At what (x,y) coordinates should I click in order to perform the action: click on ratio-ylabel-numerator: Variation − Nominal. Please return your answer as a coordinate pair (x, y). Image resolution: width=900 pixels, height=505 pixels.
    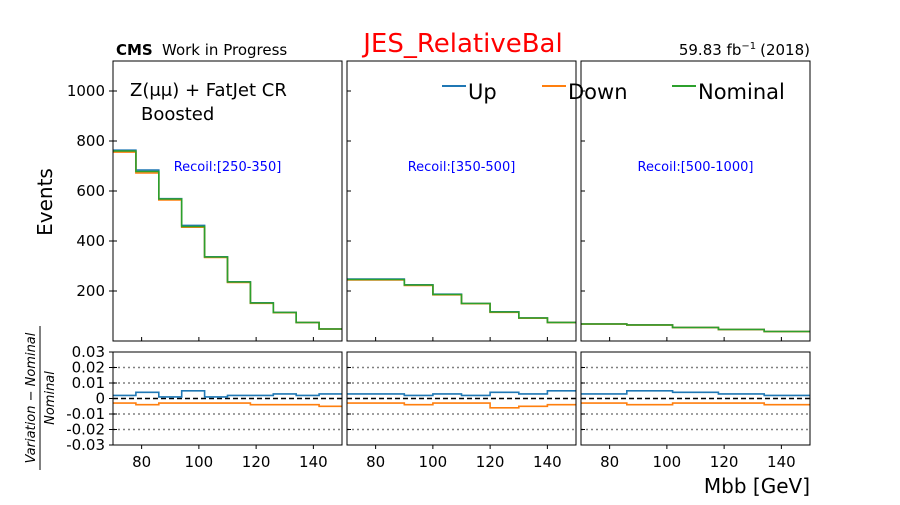
    Looking at the image, I should click on (31, 397).